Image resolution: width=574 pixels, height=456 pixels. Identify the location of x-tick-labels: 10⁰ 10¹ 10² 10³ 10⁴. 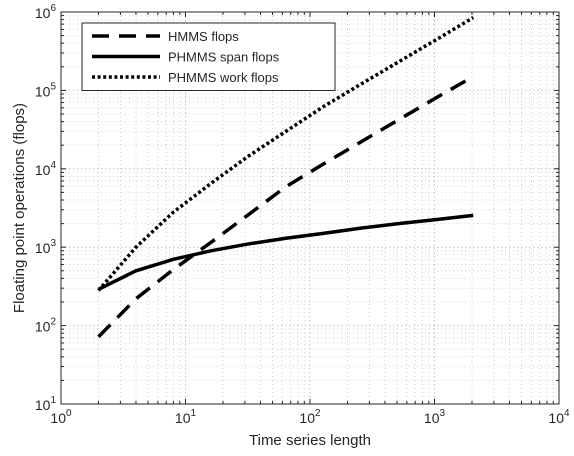
(310, 417).